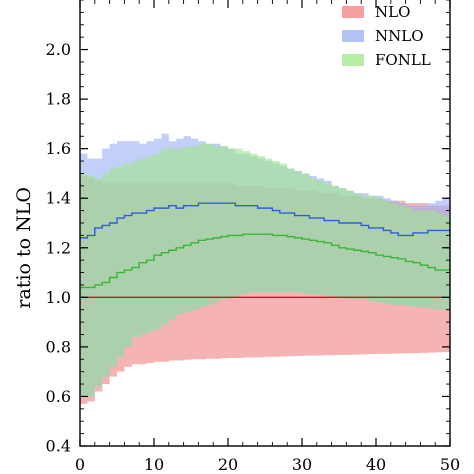 This screenshot has width=474, height=474. What do you see at coordinates (58, 148) in the screenshot?
I see `y-tick-label: 1.6` at bounding box center [58, 148].